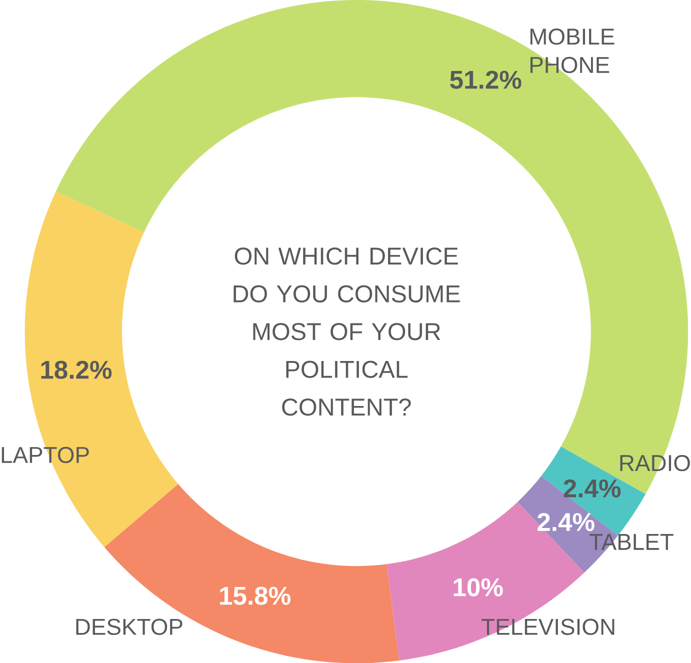  I want to click on data-label: 15.8%, so click(255, 595).